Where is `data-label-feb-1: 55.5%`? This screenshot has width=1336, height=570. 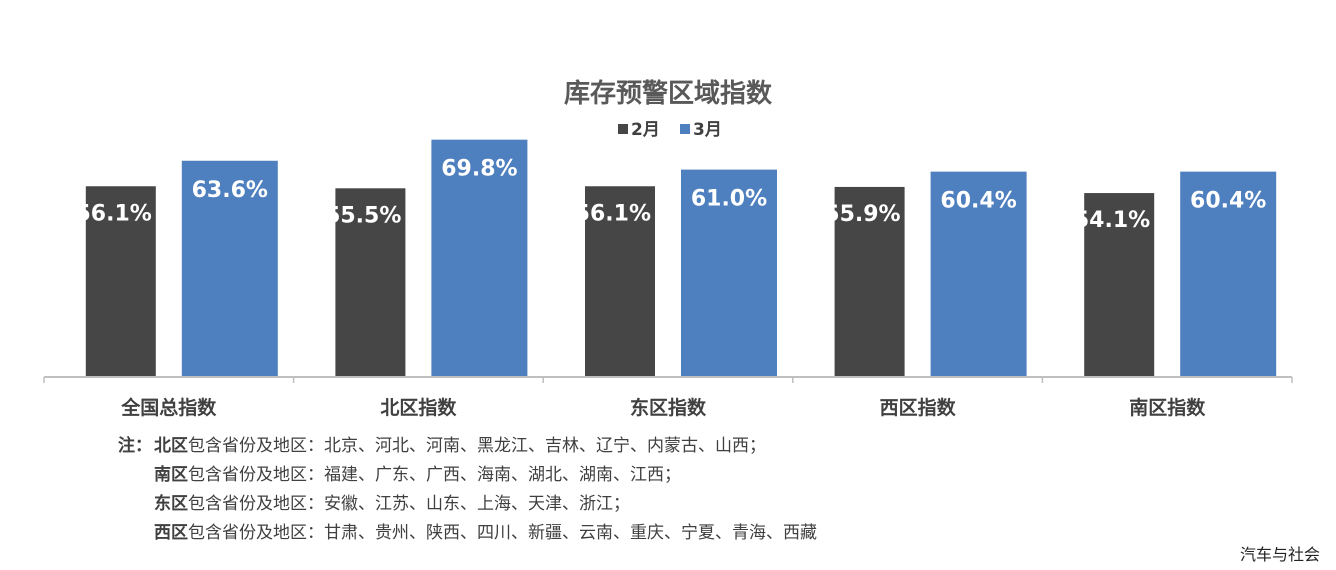 data-label-feb-1: 55.5% is located at coordinates (363, 215).